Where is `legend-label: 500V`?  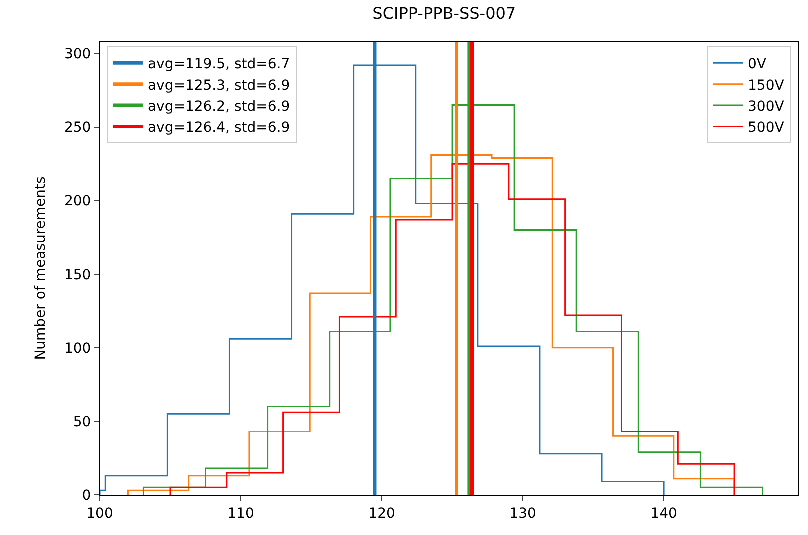
legend-label: 500V is located at coordinates (766, 128).